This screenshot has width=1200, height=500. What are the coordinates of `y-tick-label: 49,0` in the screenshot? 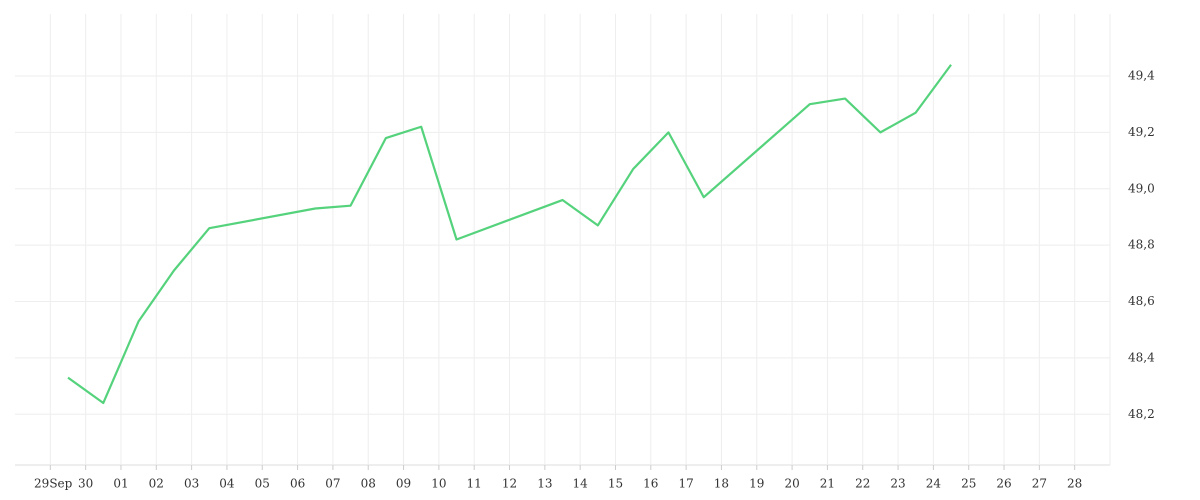 It's located at (1141, 188).